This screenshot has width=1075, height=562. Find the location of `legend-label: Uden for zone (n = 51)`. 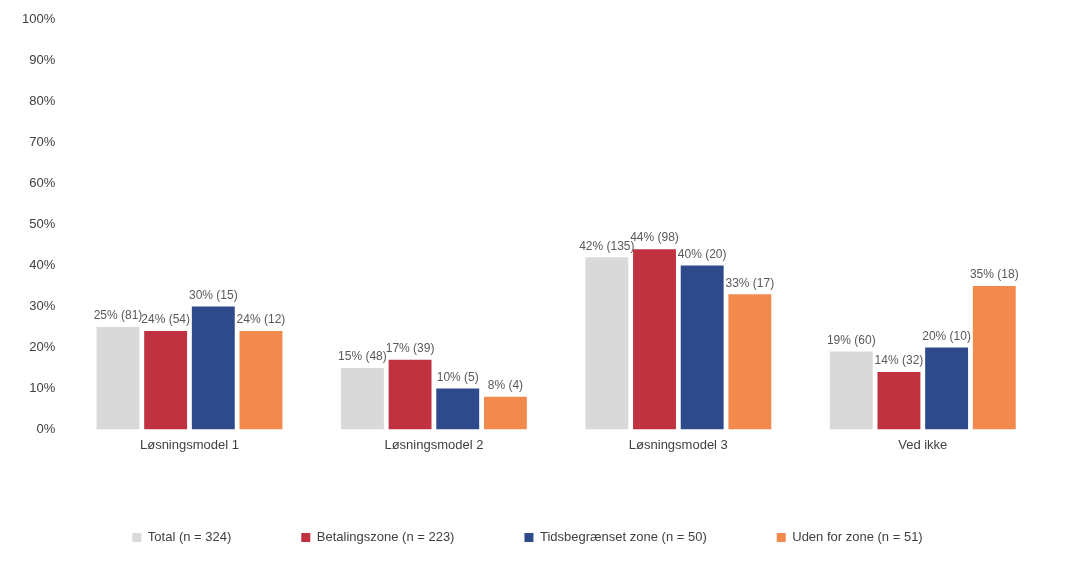

legend-label: Uden for zone (n = 51) is located at coordinates (857, 537).